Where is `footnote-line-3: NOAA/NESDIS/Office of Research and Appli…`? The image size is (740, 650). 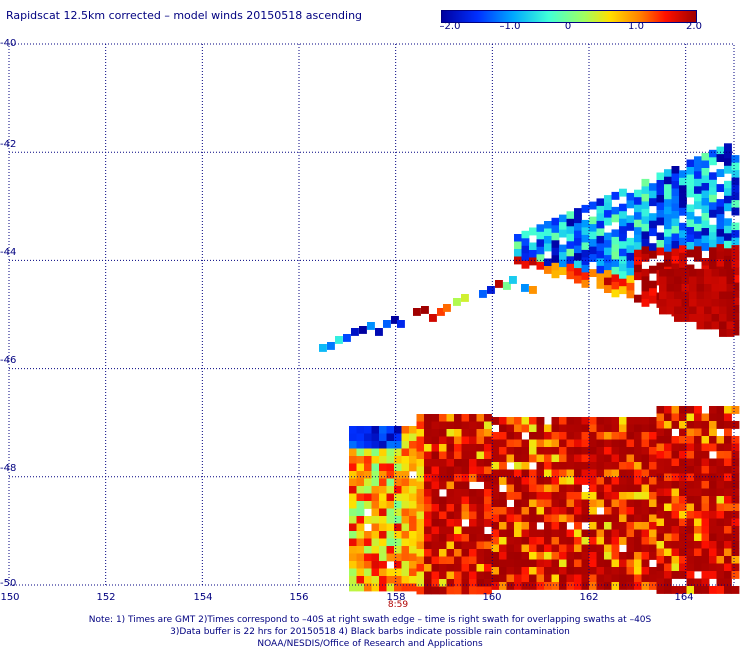
footnote-line-3: NOAA/NESDIS/Office of Research and Appli… is located at coordinates (370, 644).